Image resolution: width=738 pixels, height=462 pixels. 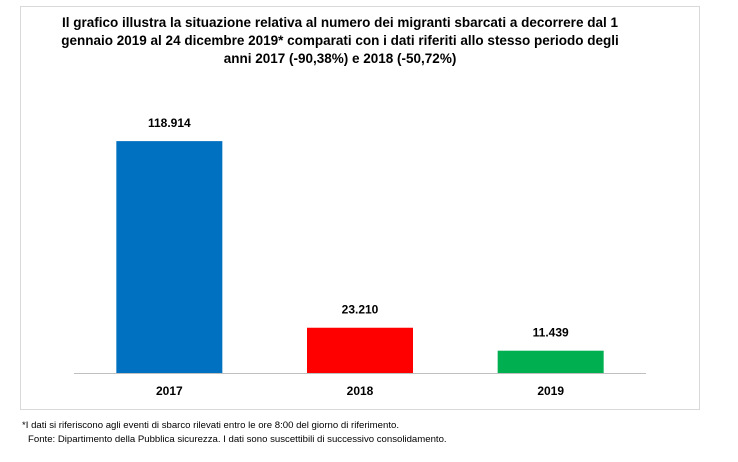 What do you see at coordinates (550, 391) in the screenshot?
I see `x-tick-label-2019: 2019` at bounding box center [550, 391].